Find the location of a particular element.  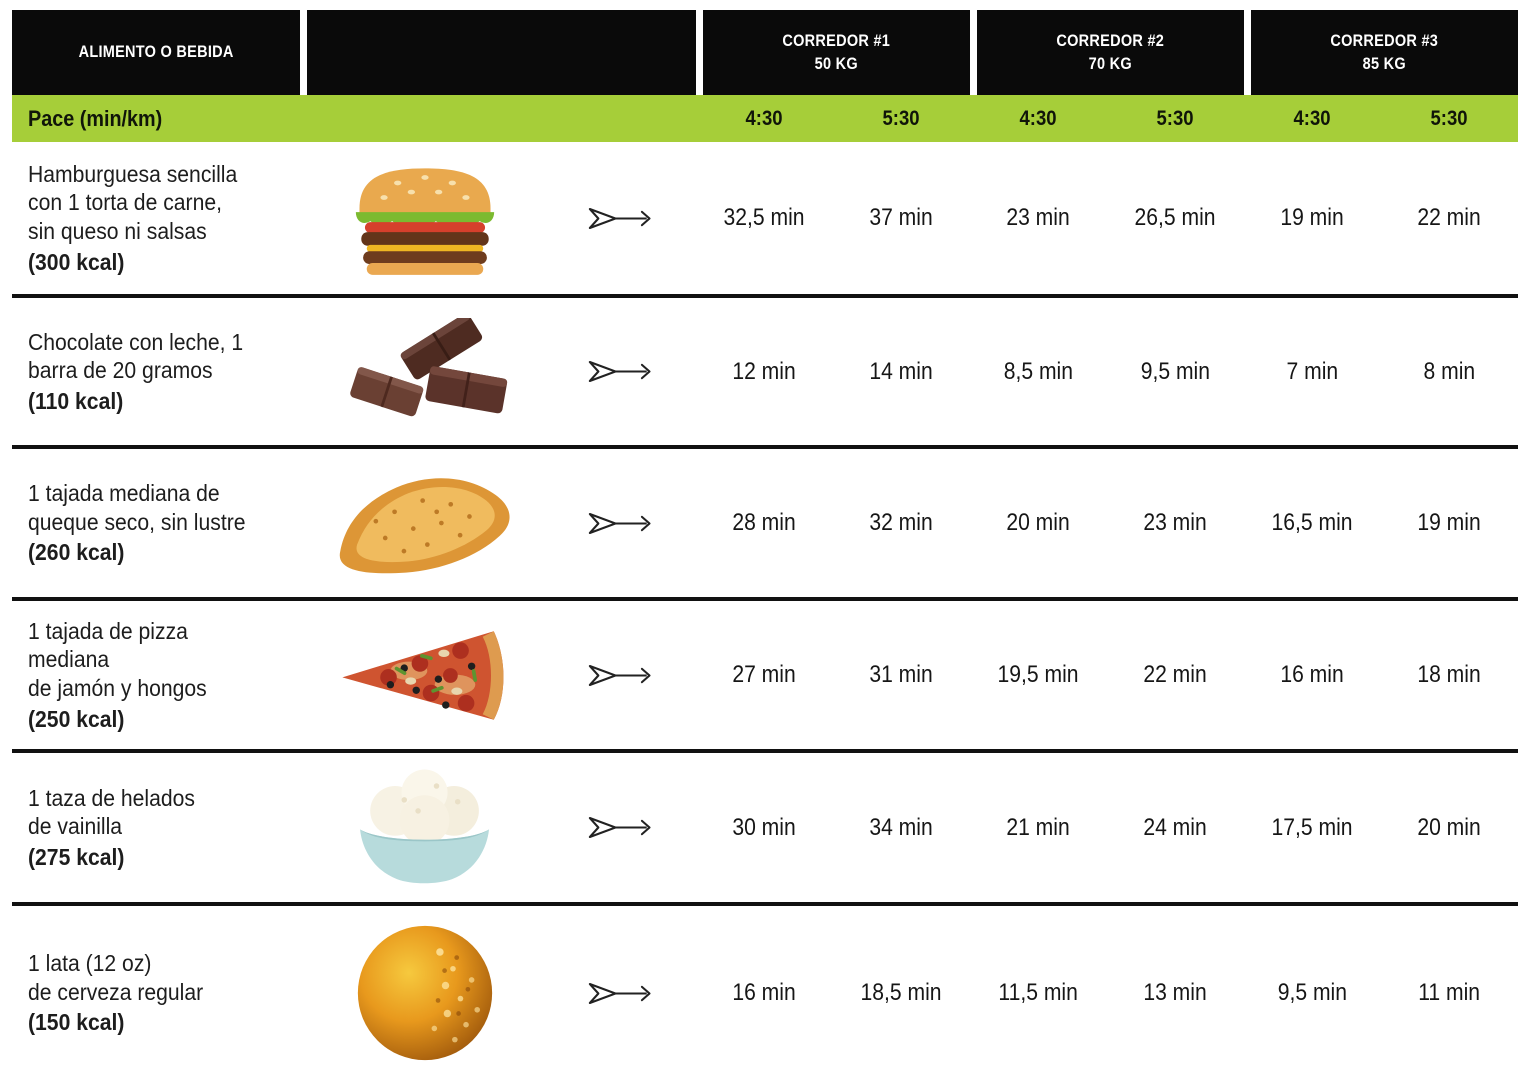

runner-3-title: CORREDOR #3 is located at coordinates (1384, 41).